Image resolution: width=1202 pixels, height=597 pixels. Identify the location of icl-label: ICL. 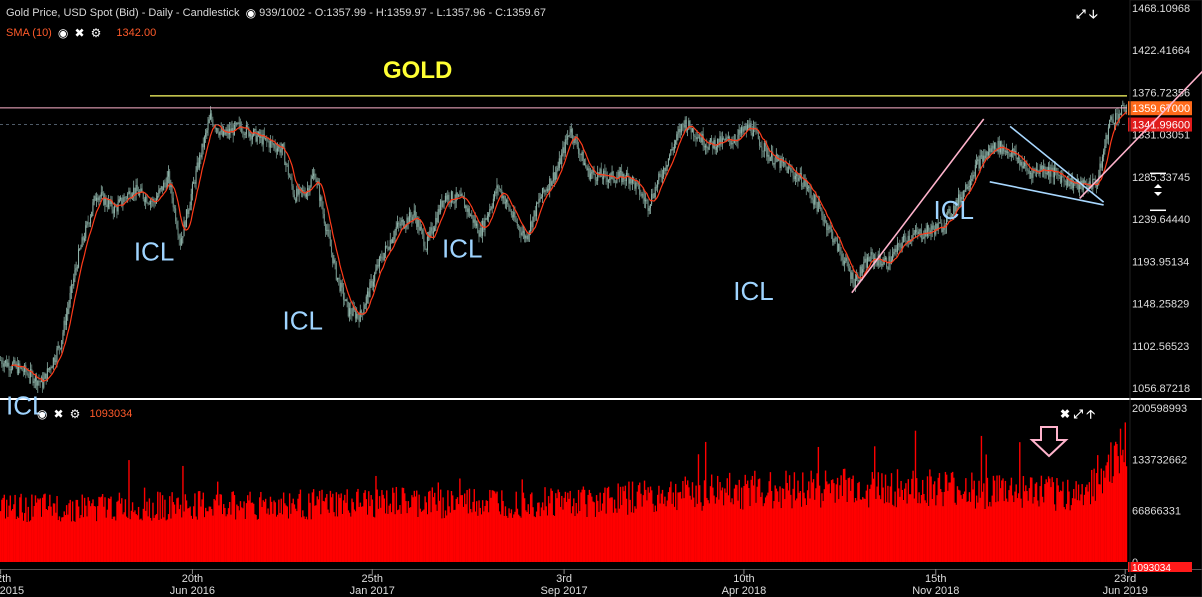
(302, 321).